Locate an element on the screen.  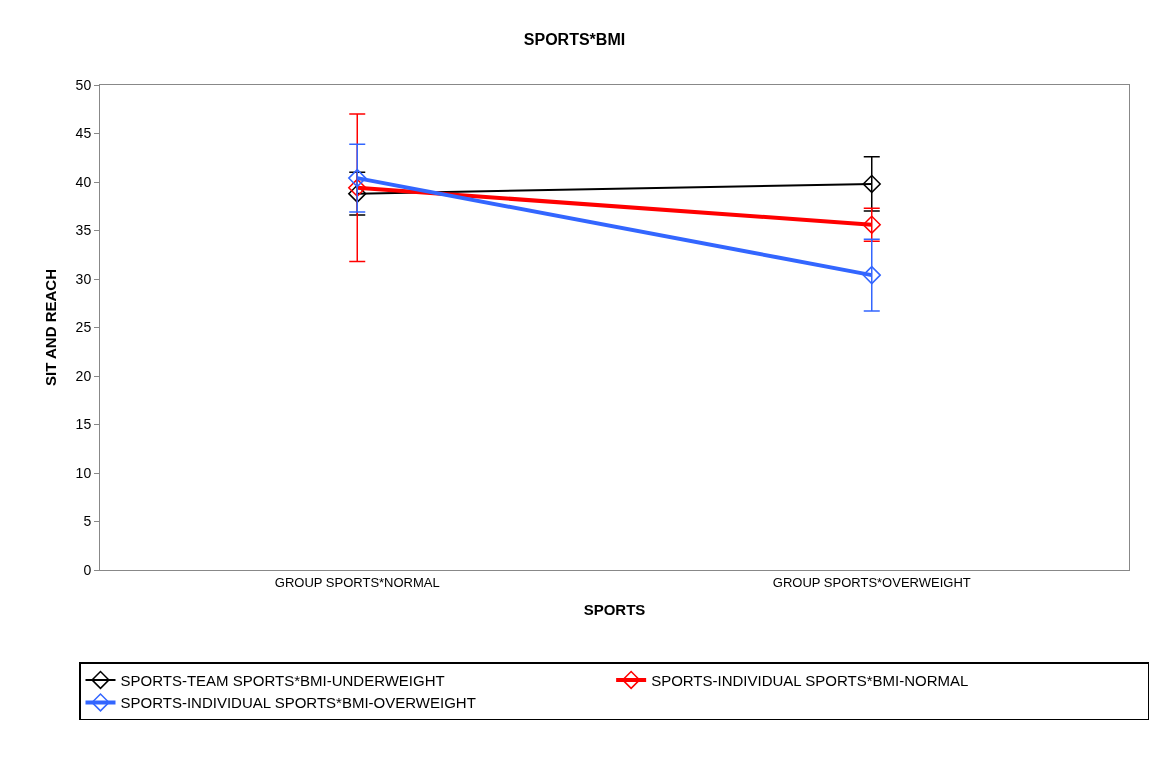
y-tick-label: 35 is located at coordinates (83, 230).